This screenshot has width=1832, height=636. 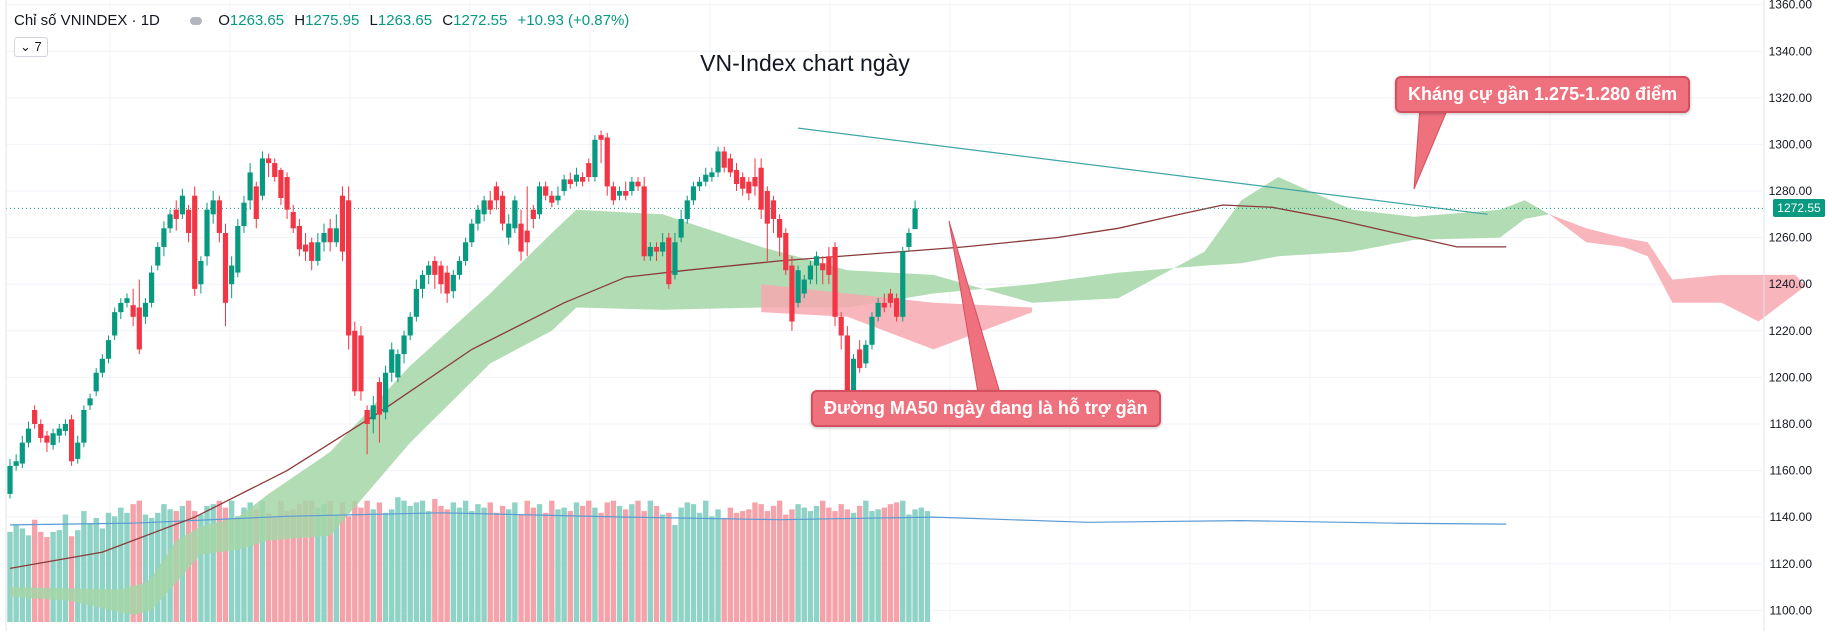 I want to click on y-tick-label: 1120.00, so click(x=1791, y=564).